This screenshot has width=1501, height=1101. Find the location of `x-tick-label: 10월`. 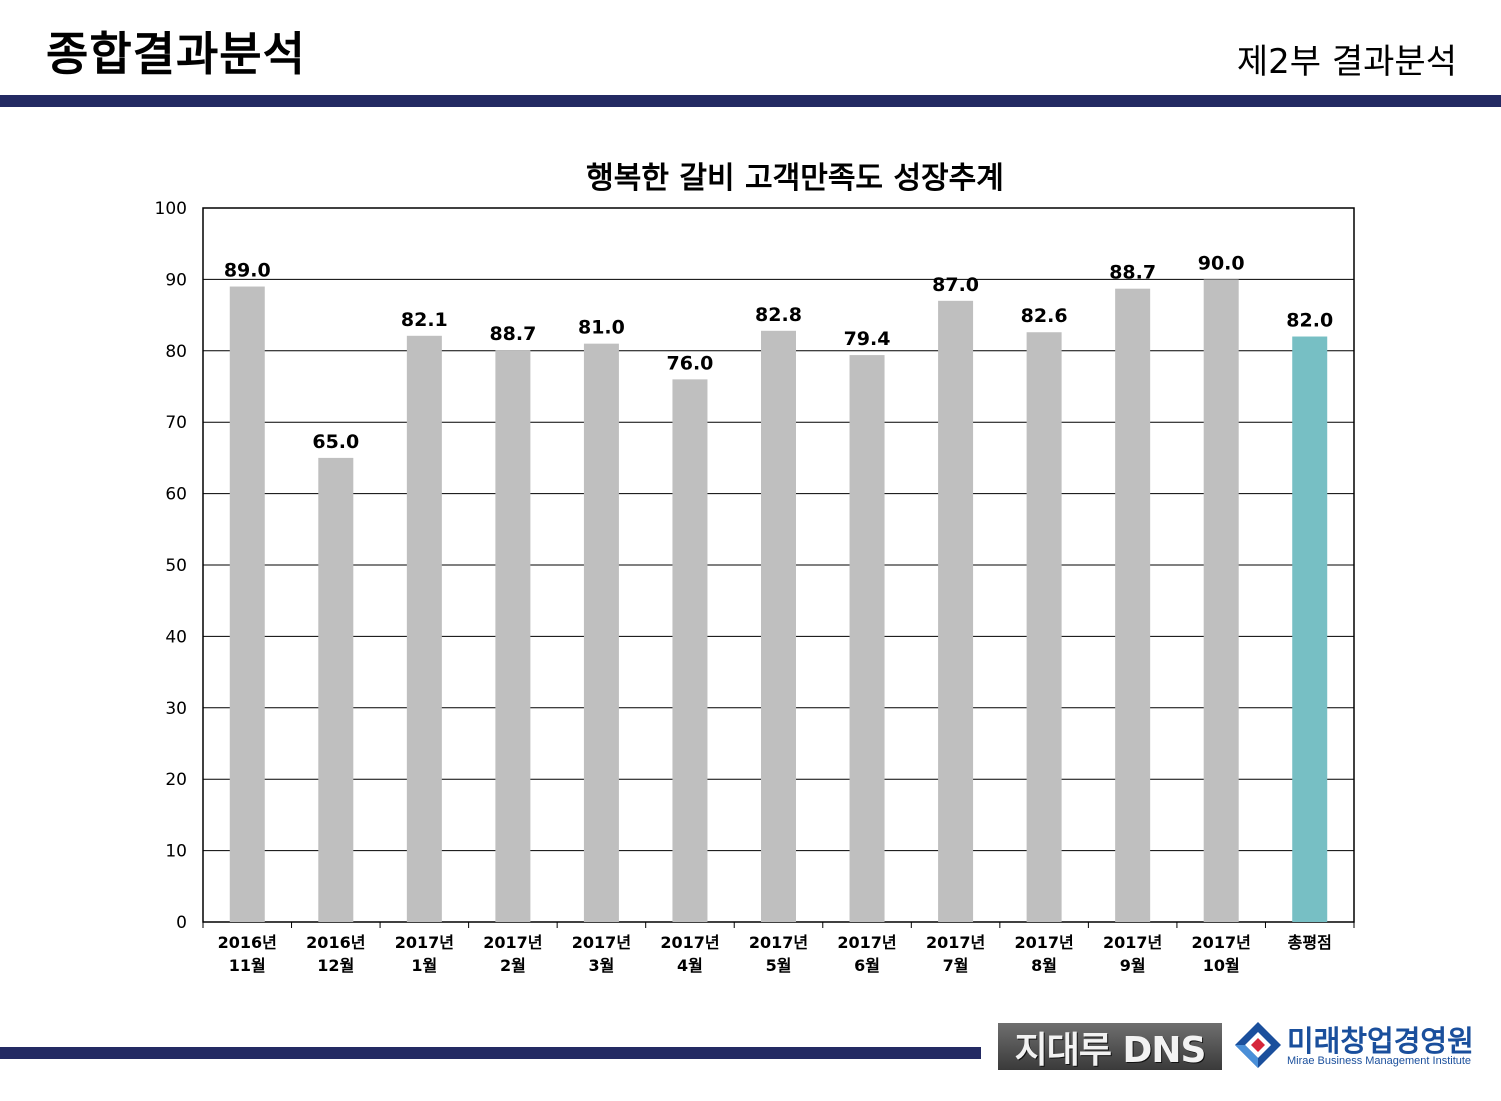

x-tick-label: 10월 is located at coordinates (1221, 965).